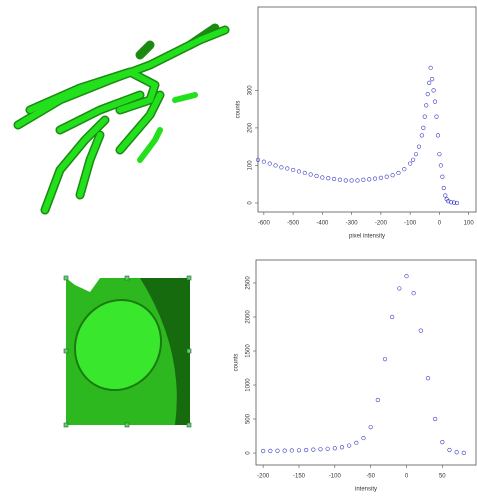  Describe the element at coordinates (249, 283) in the screenshot. I see `y-tick-label: 2500` at that location.